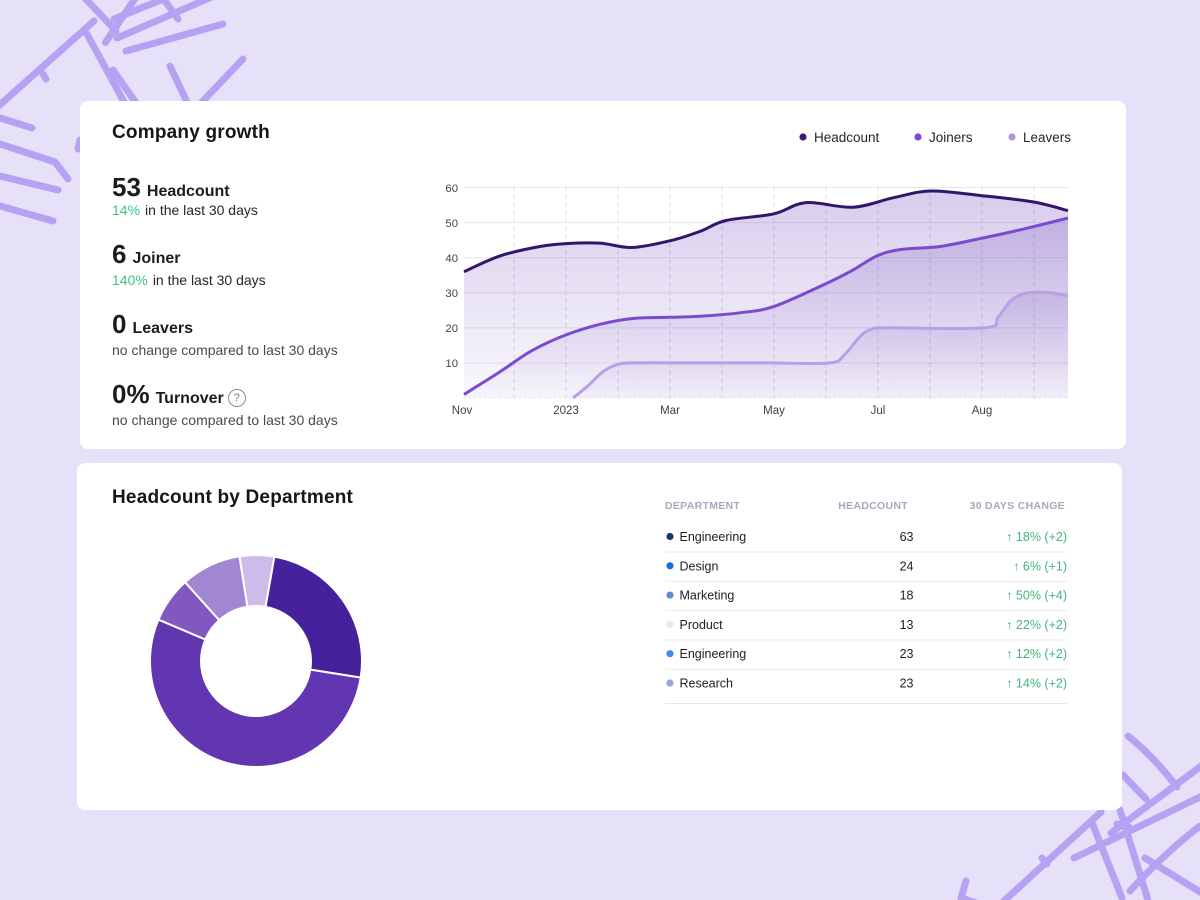 The image size is (1200, 900). What do you see at coordinates (462, 411) in the screenshot?
I see `svg-text: Nov` at bounding box center [462, 411].